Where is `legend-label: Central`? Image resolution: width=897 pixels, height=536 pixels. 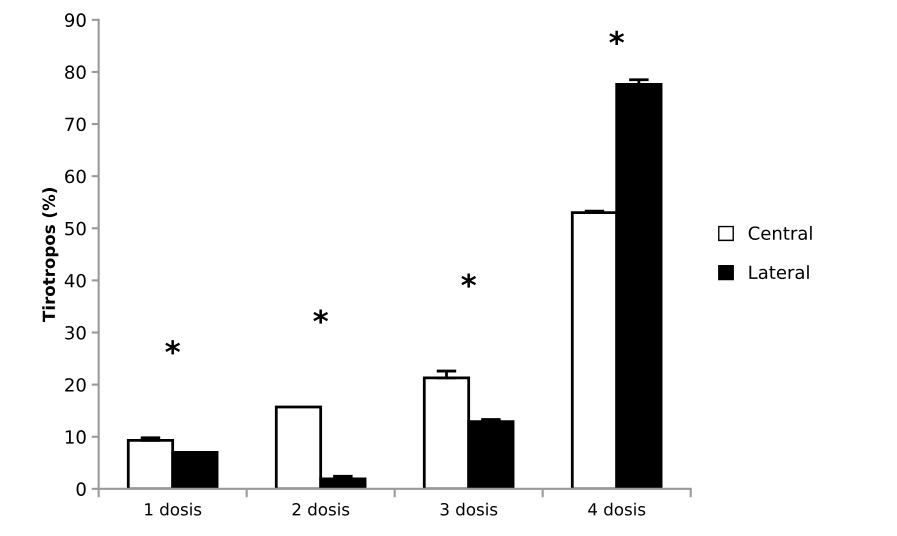 legend-label: Central is located at coordinates (780, 233).